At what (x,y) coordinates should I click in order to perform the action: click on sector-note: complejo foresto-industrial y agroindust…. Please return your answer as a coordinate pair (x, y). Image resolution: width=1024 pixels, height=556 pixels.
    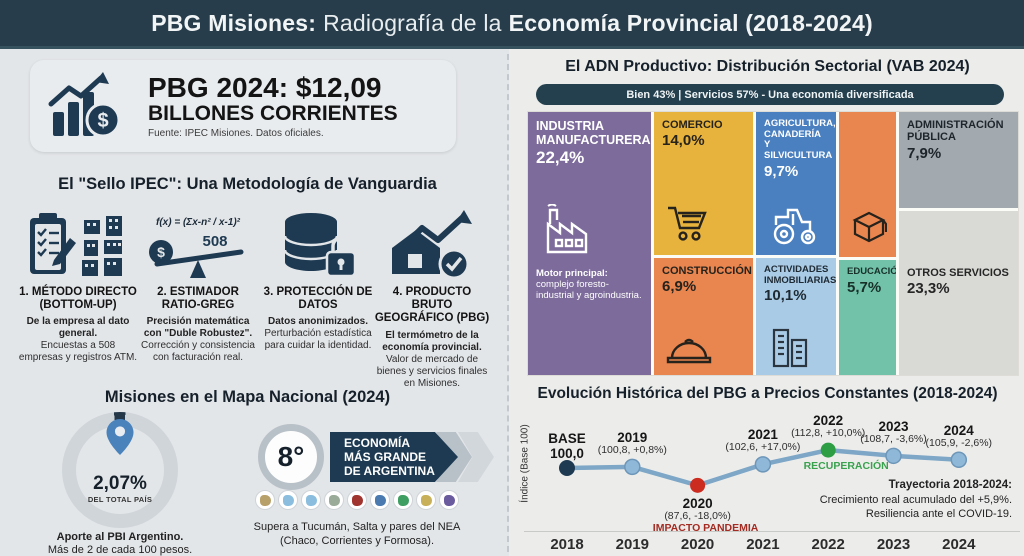
    Looking at the image, I should click on (589, 290).